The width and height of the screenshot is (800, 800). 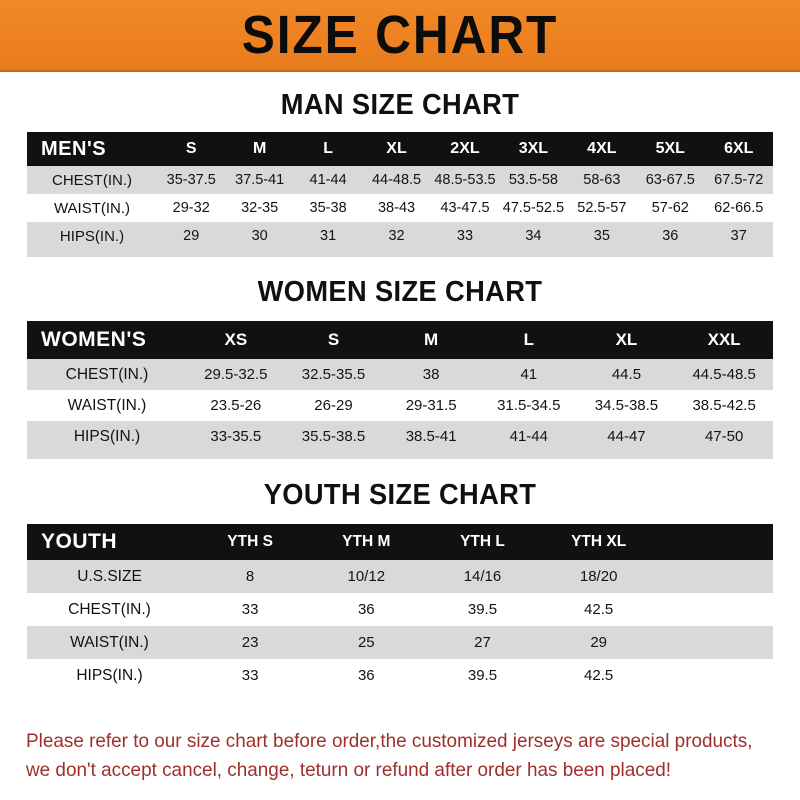 What do you see at coordinates (109, 609) in the screenshot?
I see `youth-row-label-chest: CHEST(IN.)` at bounding box center [109, 609].